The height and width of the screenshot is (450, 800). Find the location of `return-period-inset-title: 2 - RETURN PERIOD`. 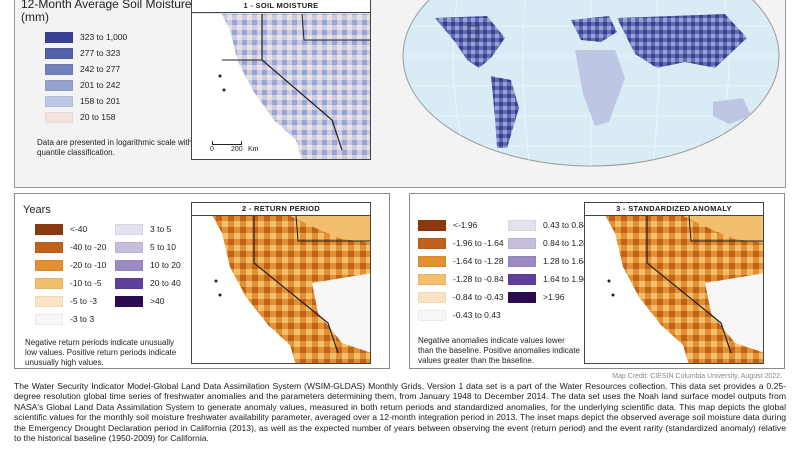

return-period-inset-title: 2 - RETURN PERIOD is located at coordinates (281, 209).